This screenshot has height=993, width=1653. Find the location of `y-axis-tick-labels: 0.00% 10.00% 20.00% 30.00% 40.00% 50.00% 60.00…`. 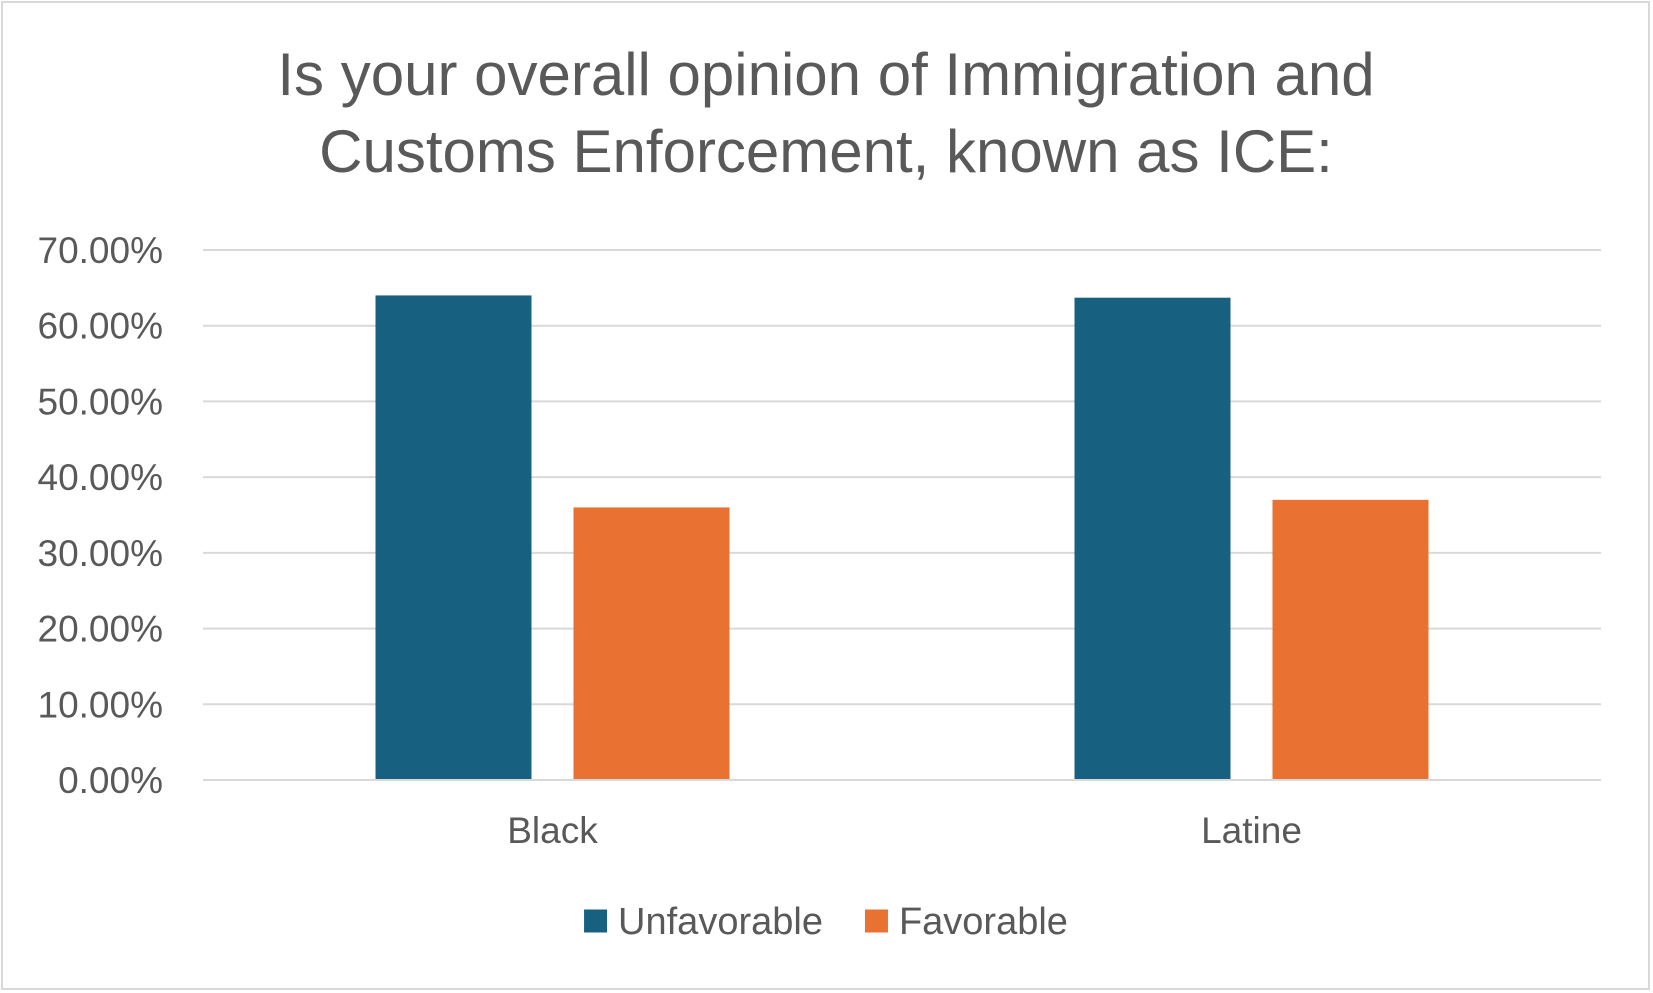

y-axis-tick-labels: 0.00% 10.00% 20.00% 30.00% 40.00% 50.00% 60.00… is located at coordinates (101, 515).